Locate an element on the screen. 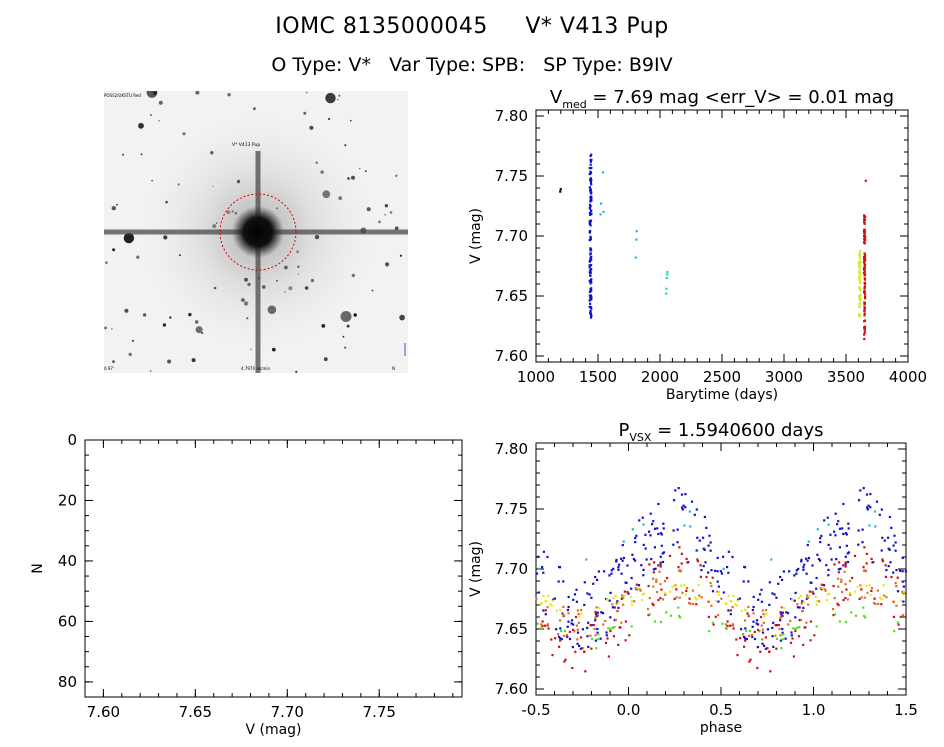 The width and height of the screenshot is (944, 747). phase-curve-ytick-label: 7.65 is located at coordinates (511, 629).